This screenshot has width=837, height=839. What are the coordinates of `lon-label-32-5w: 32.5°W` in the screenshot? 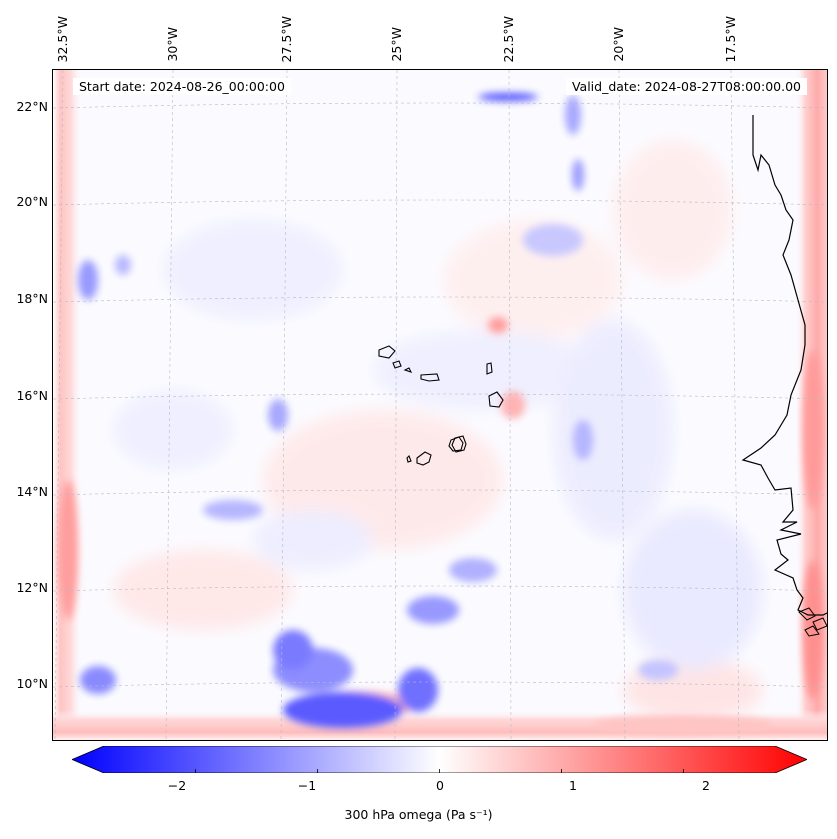 It's located at (62, 38).